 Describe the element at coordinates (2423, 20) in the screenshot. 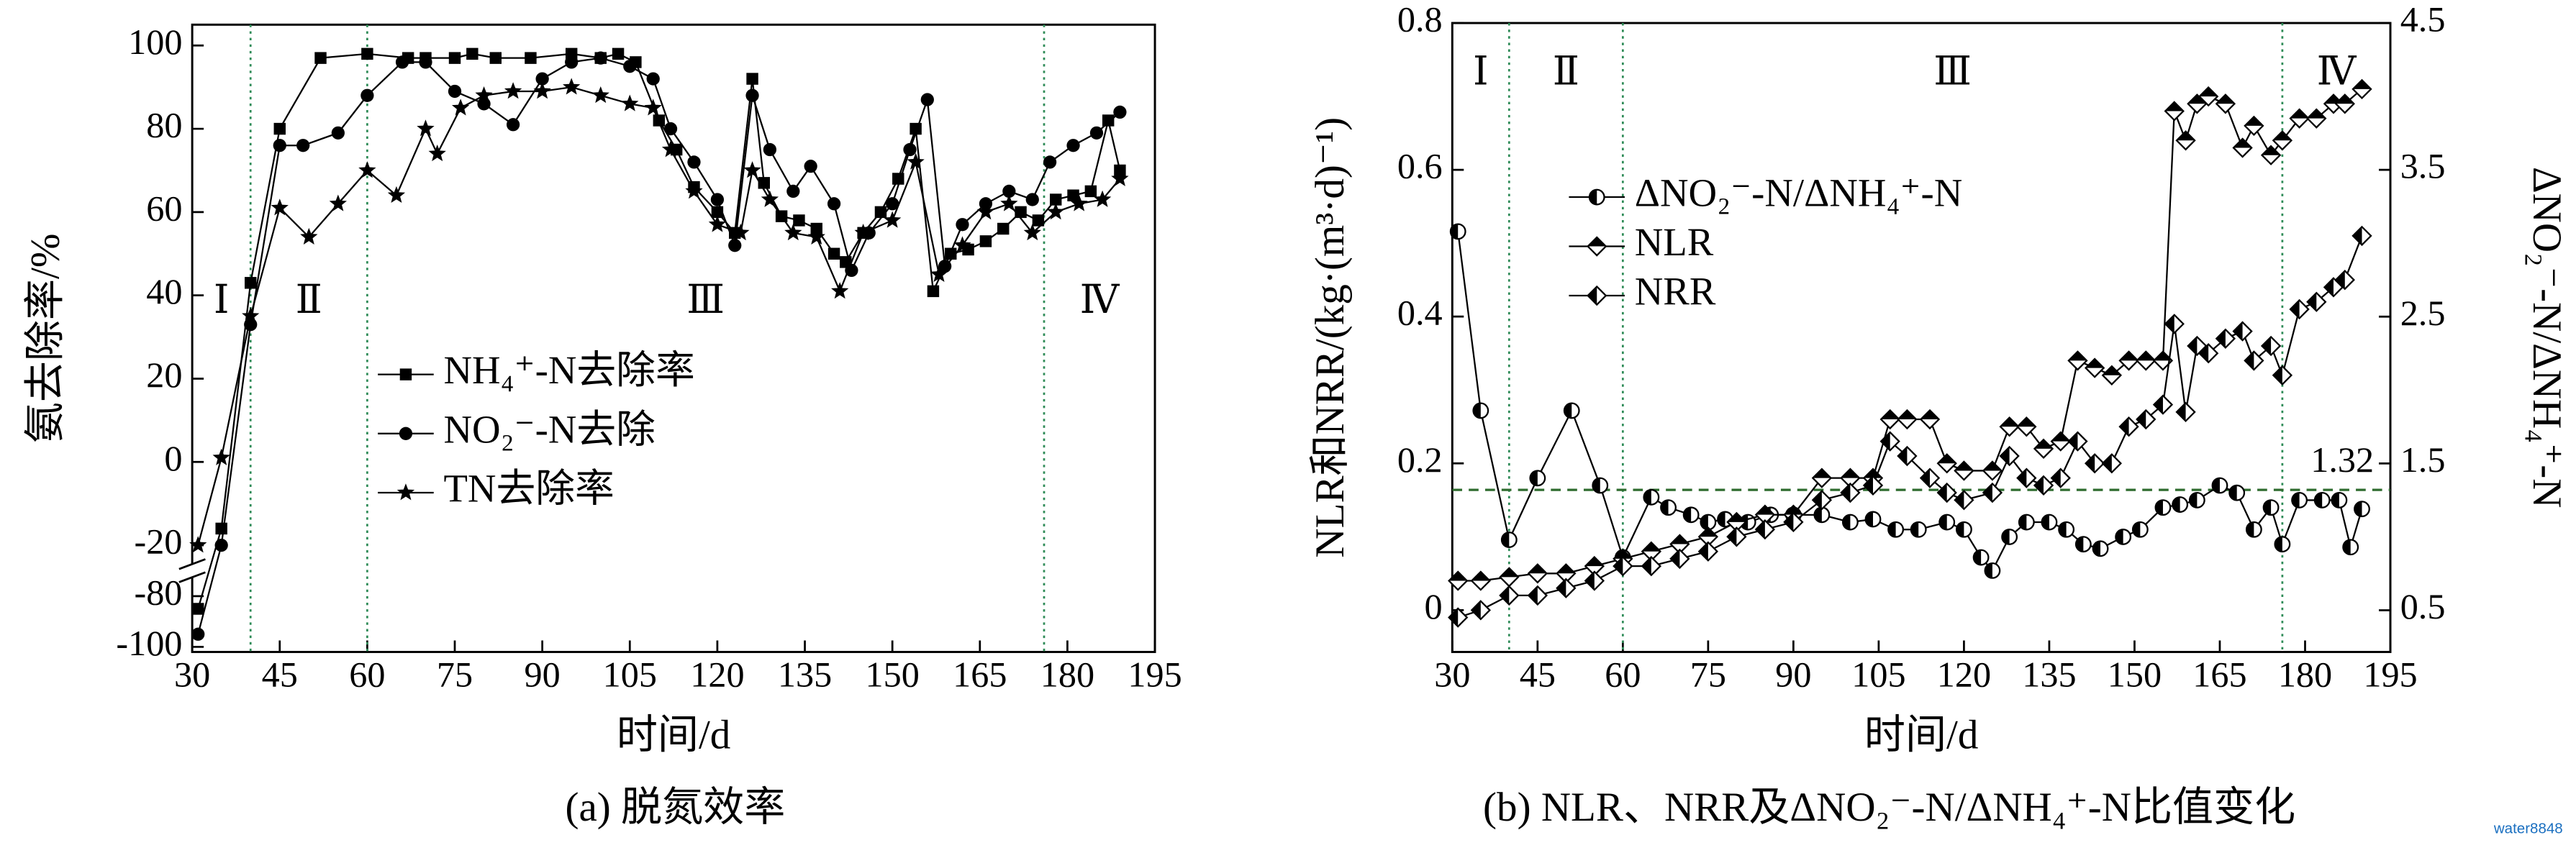

I see `y2-tick-label: 4.5` at that location.